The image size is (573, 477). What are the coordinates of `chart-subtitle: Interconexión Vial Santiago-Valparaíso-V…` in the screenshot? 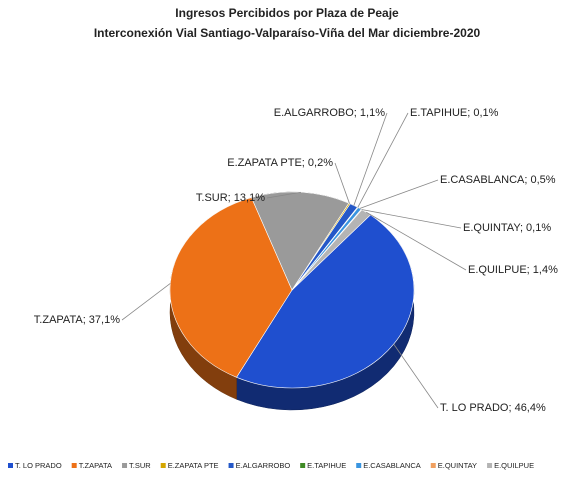 It's located at (287, 33).